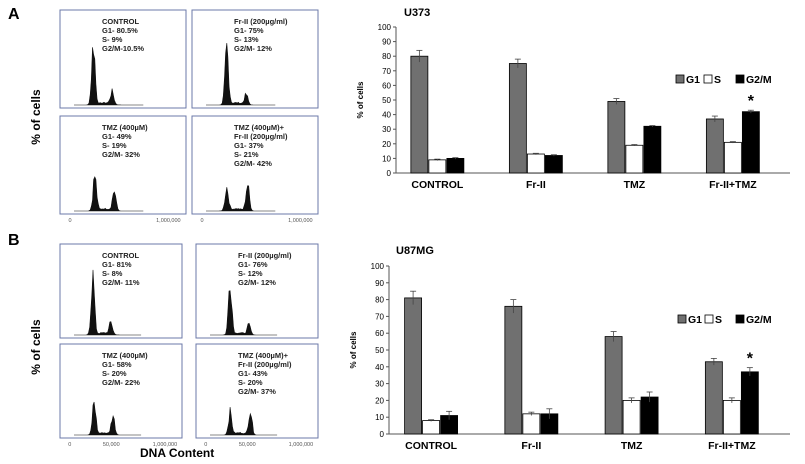 The image size is (805, 464). Describe the element at coordinates (386, 158) in the screenshot. I see `y-tick-label: 10` at that location.